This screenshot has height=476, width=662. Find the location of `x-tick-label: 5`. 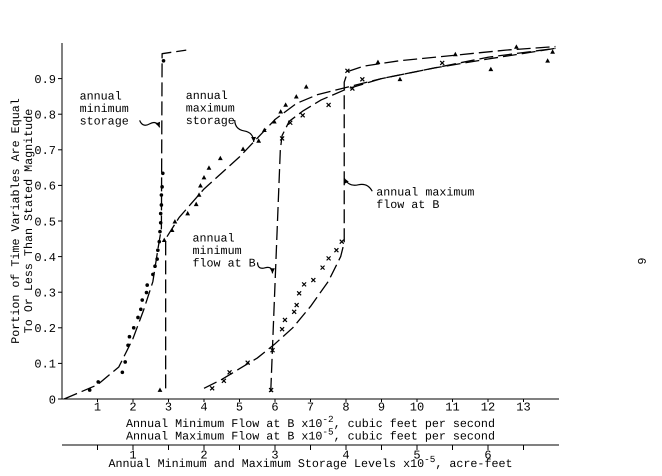

x-tick-label: 5 is located at coordinates (240, 407).